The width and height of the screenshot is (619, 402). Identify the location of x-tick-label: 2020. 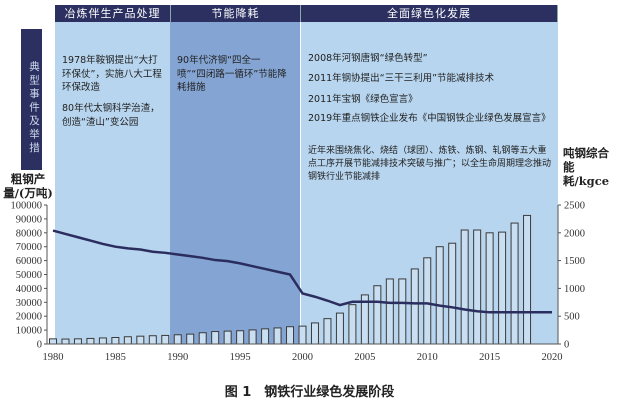
(552, 357).